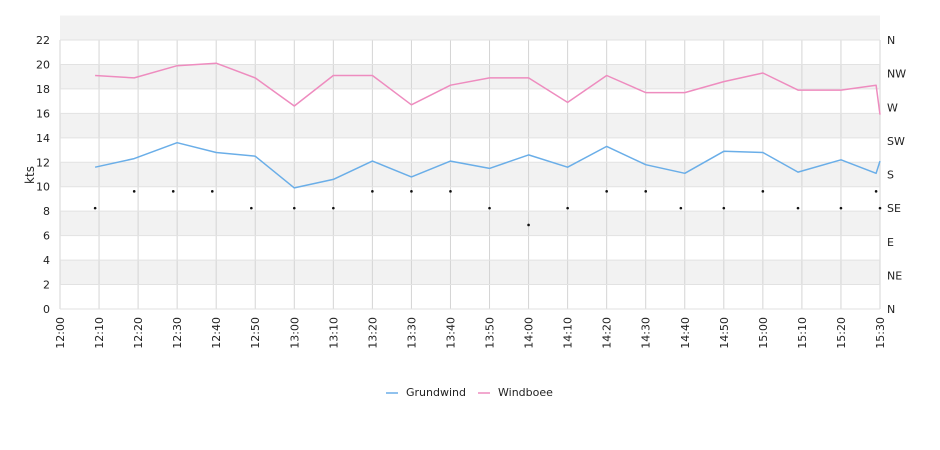  I want to click on x-tick-label: 12:00, so click(60, 333).